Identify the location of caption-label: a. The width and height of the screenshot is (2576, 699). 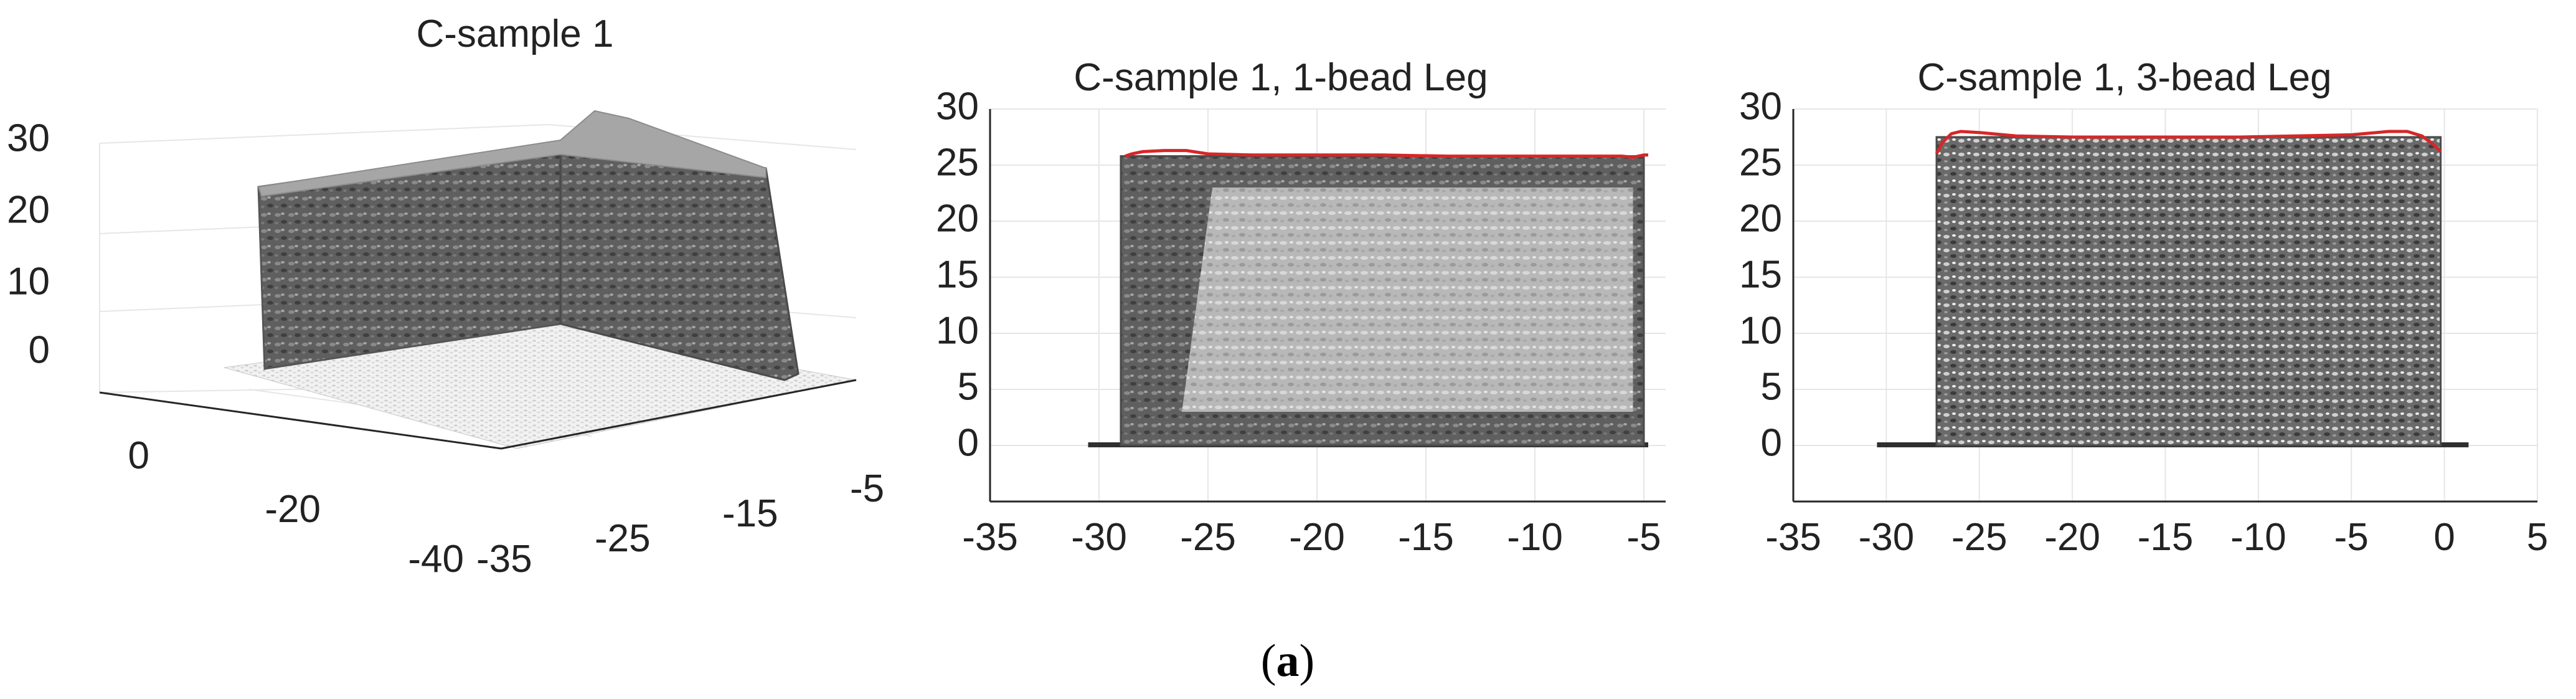
(1288, 661).